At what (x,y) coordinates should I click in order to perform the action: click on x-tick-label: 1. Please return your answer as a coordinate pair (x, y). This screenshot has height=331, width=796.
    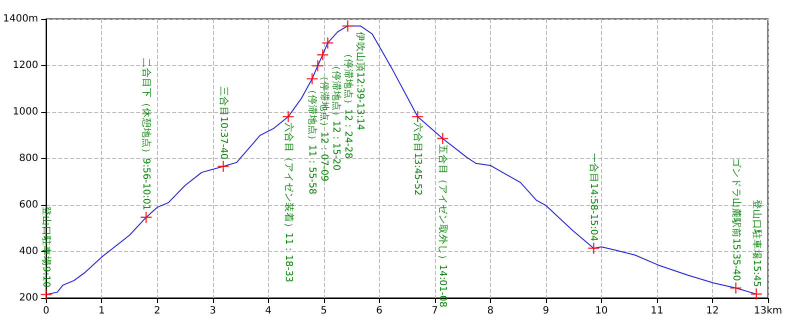
    Looking at the image, I should click on (101, 311).